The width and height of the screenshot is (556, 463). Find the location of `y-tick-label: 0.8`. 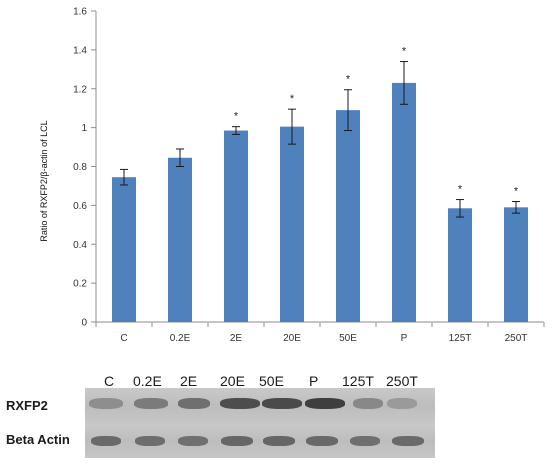

y-tick-label: 0.8 is located at coordinates (80, 167).